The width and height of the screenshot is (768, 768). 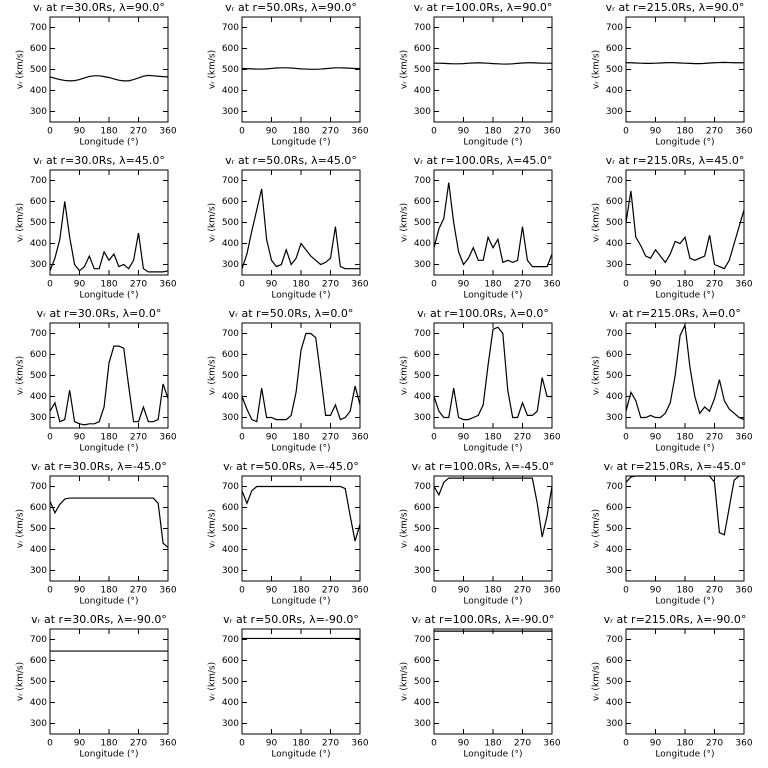 What do you see at coordinates (99, 7) in the screenshot?
I see `panel-title: vᵣ at r=30.0Rs, λ=90.0°` at bounding box center [99, 7].